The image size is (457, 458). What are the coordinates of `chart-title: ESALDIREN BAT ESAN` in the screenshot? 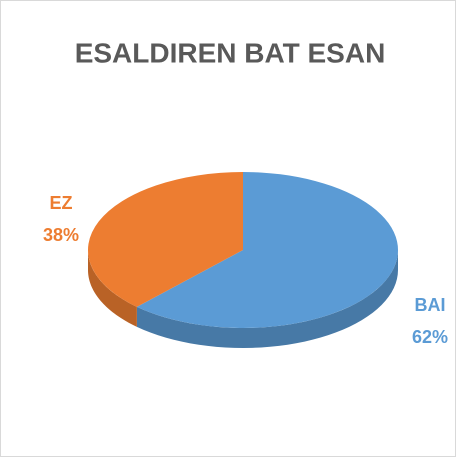 It's located at (230, 52).